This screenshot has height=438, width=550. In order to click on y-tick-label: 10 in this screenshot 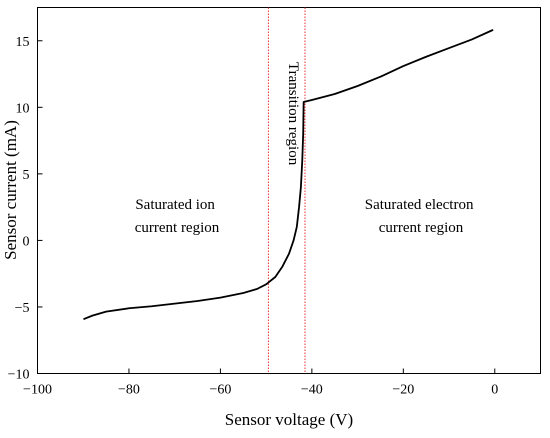, I will do `click(23, 108)`.